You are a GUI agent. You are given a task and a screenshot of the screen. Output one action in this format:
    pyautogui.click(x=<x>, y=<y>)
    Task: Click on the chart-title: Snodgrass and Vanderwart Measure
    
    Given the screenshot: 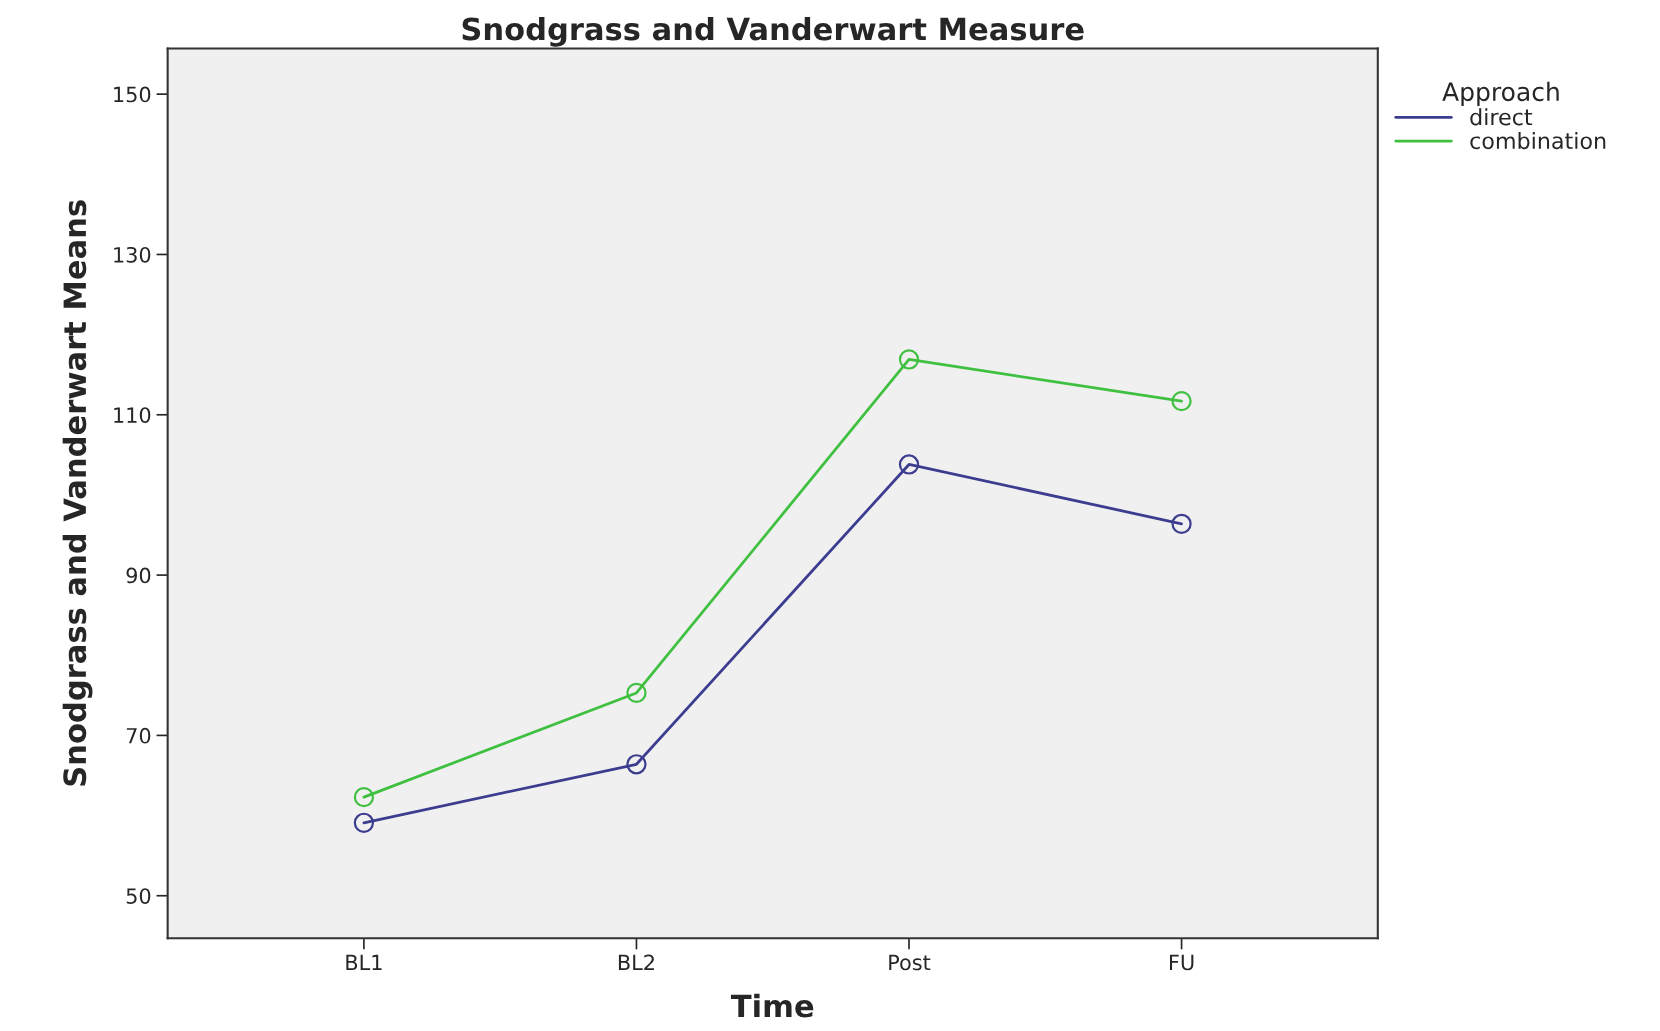 What is the action you would take?
    pyautogui.click(x=773, y=31)
    